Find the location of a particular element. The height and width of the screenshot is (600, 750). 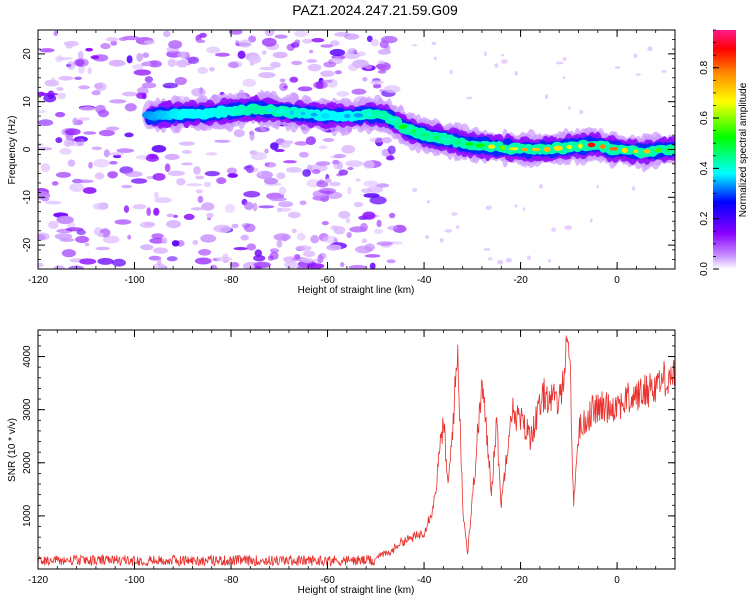

colorbar-tick-label: 0.6 is located at coordinates (704, 118).